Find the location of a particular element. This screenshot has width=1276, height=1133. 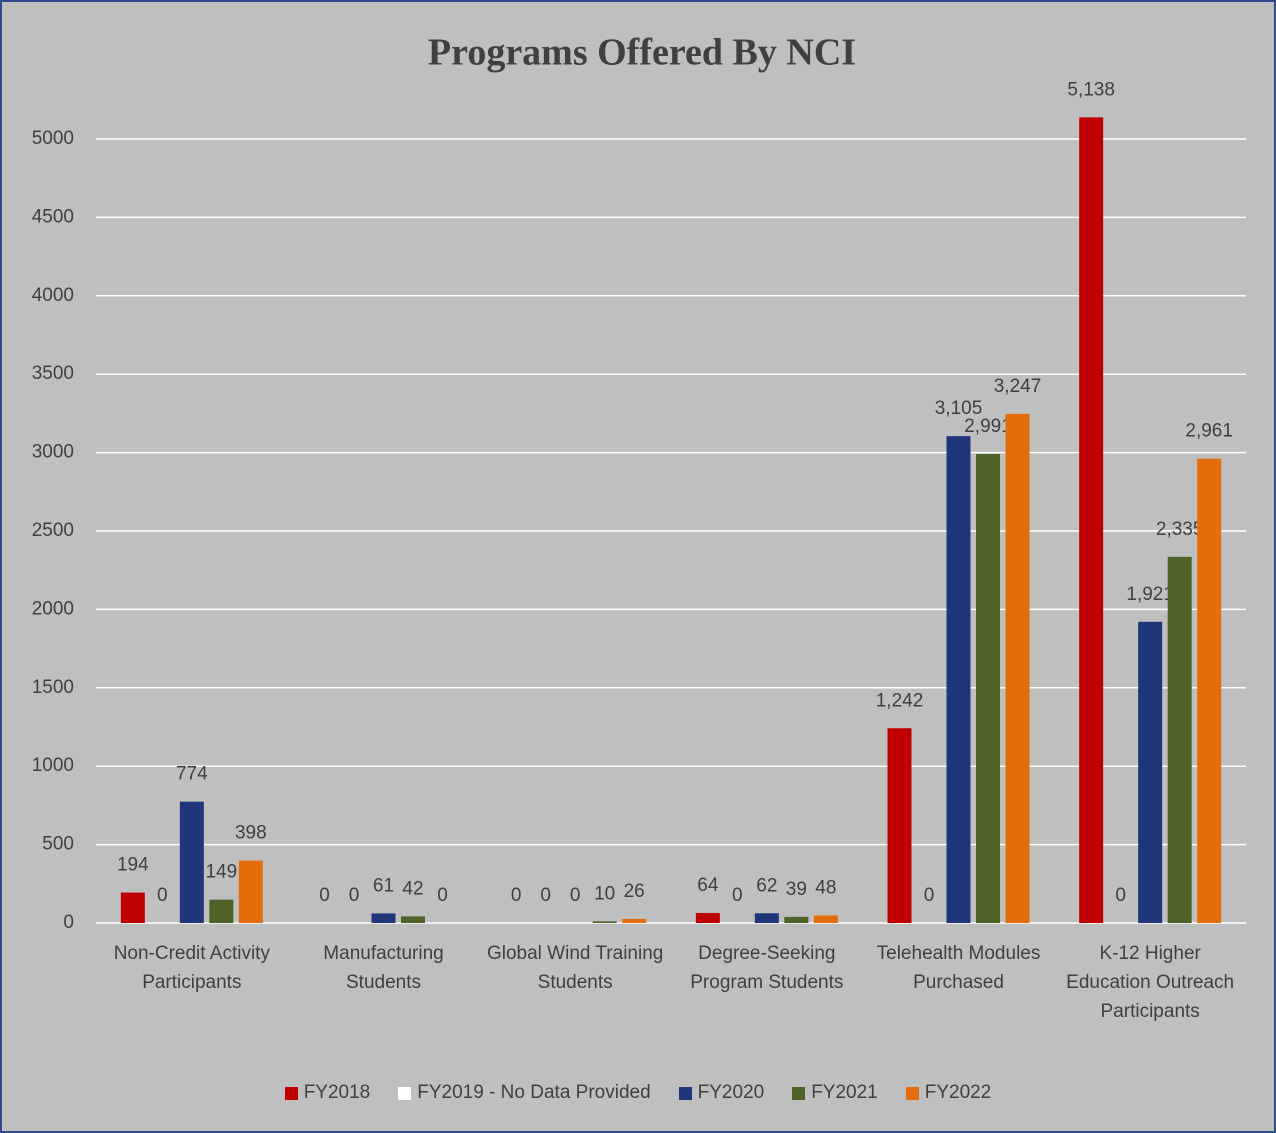

y-tick-label: 0 is located at coordinates (68, 922).